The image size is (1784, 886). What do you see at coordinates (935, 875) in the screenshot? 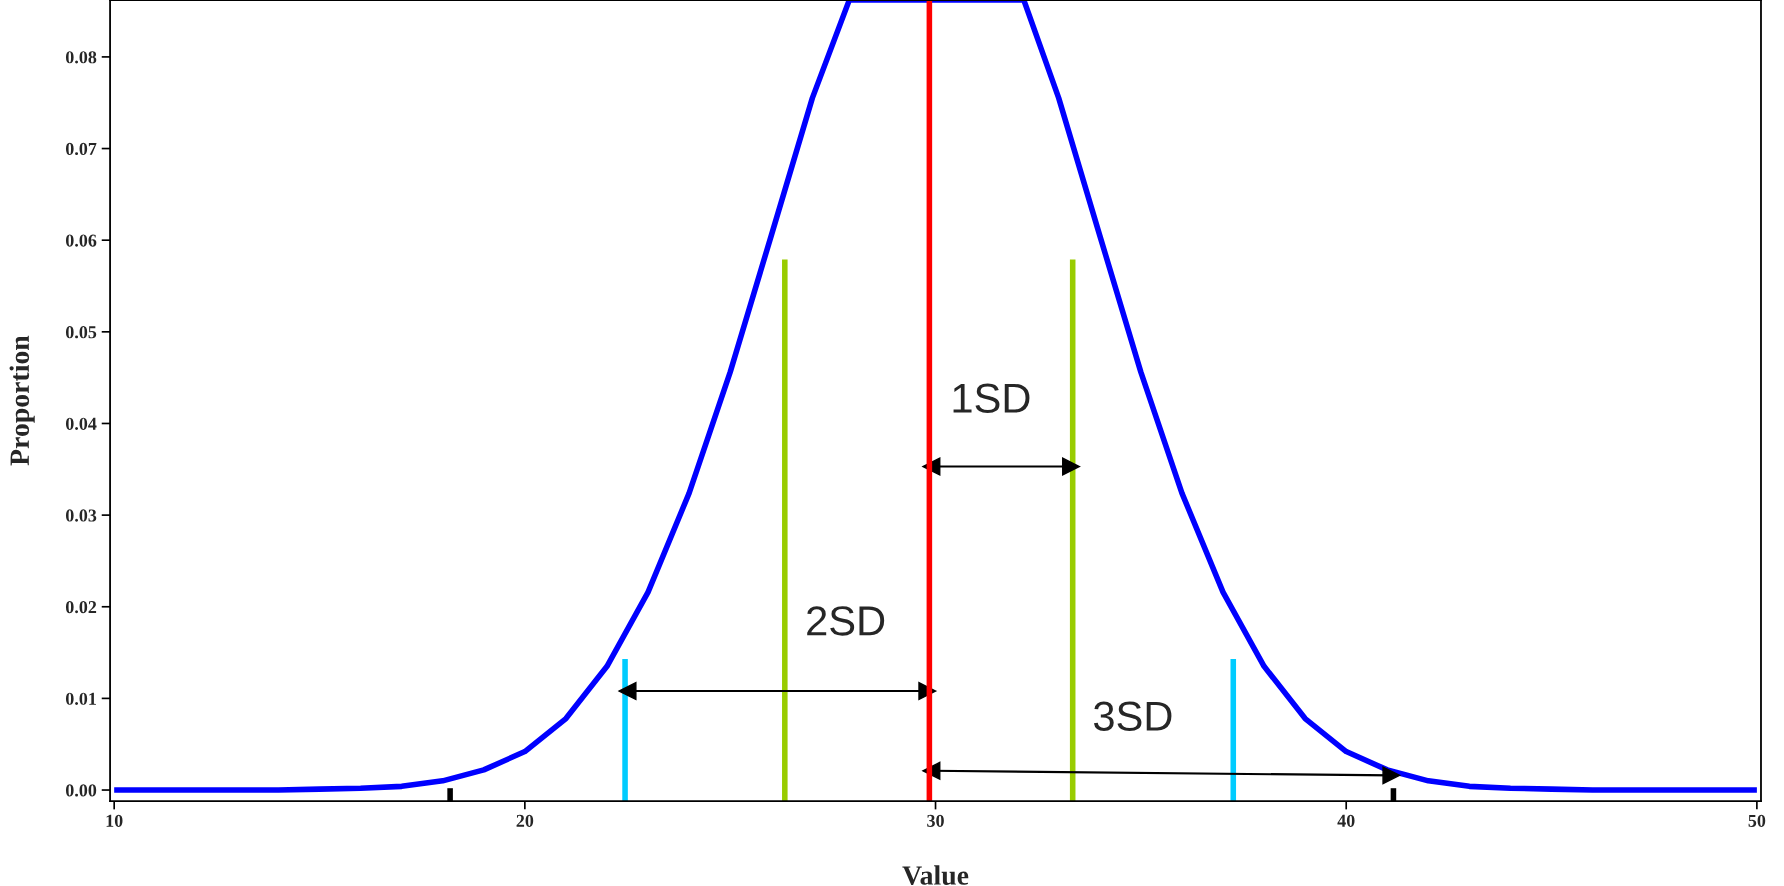
I see `x-axis-title: Value` at bounding box center [935, 875].